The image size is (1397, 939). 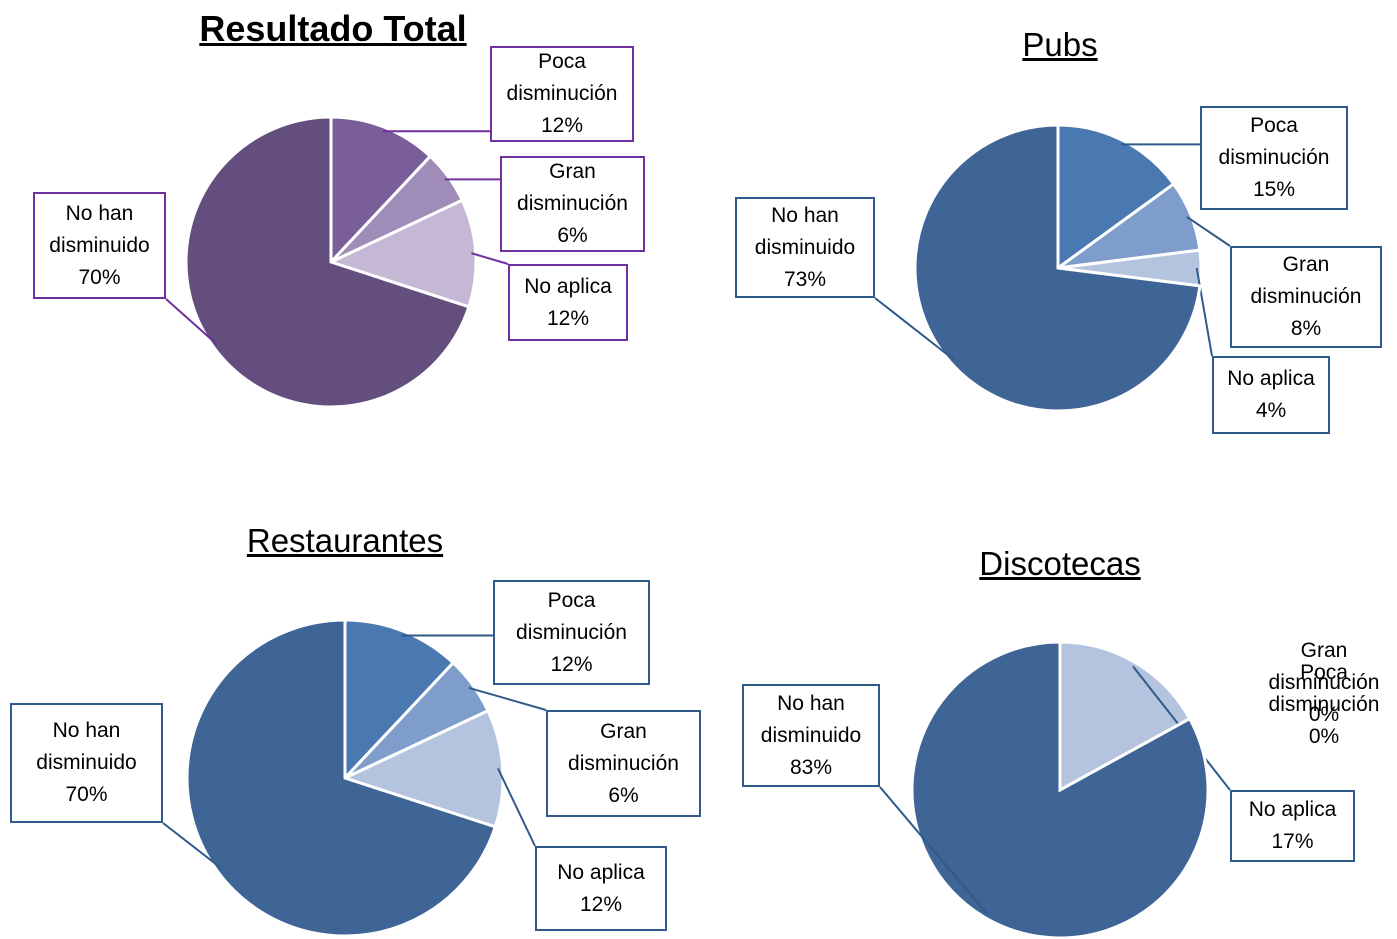 What do you see at coordinates (811, 767) in the screenshot?
I see `callout-value: 83%` at bounding box center [811, 767].